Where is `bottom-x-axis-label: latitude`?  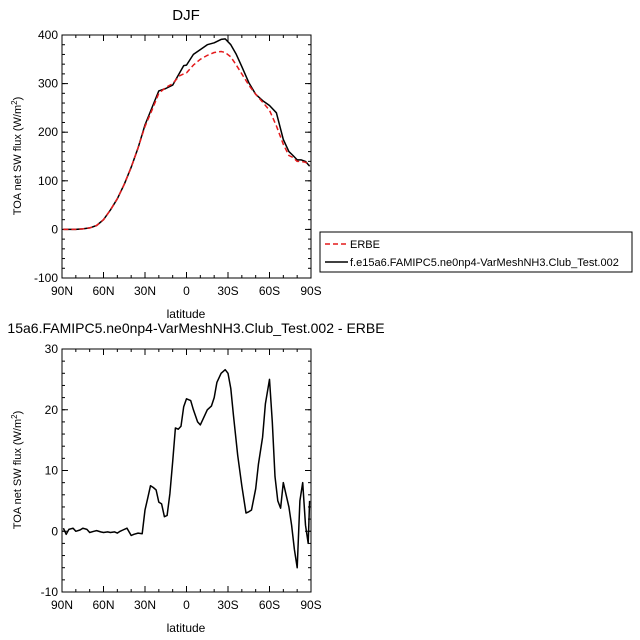
bottom-x-axis-label: latitude is located at coordinates (186, 628).